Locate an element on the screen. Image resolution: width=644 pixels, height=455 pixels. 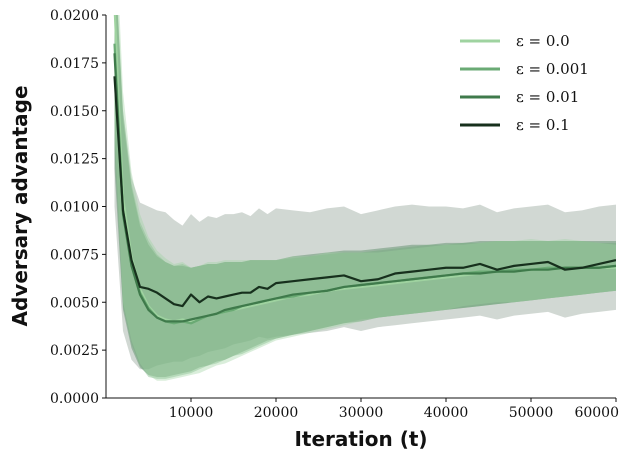
x-tick-label: 40000 is located at coordinates (446, 413).